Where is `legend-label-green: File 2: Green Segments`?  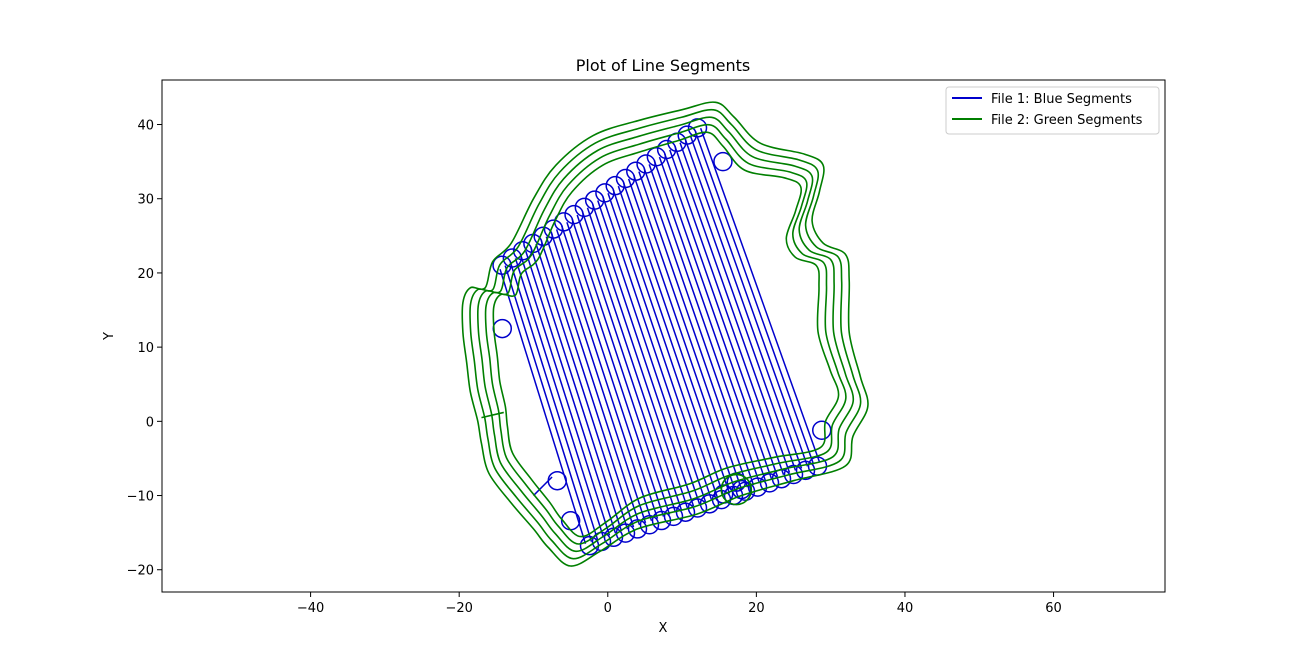 legend-label-green: File 2: Green Segments is located at coordinates (1067, 120).